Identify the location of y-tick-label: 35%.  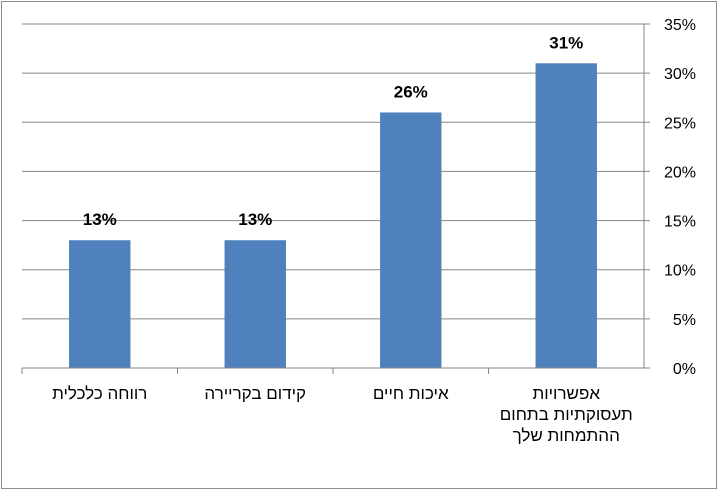
(680, 25).